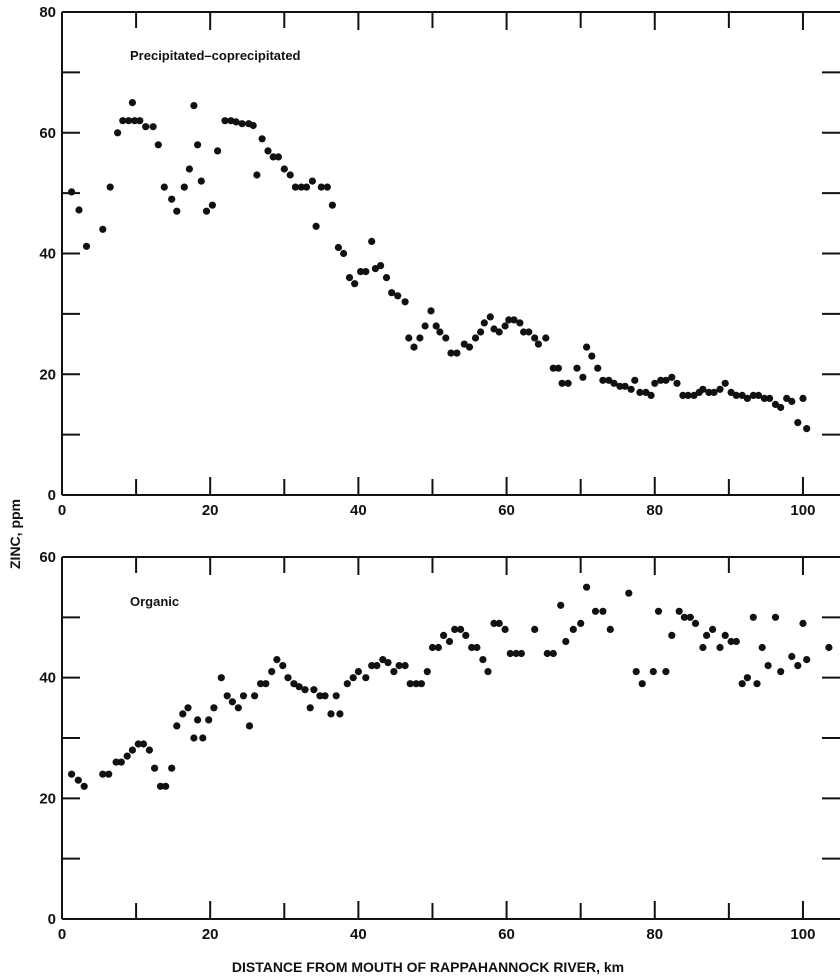 The image size is (840, 980). I want to click on y-tick-label: 0, so click(52, 495).